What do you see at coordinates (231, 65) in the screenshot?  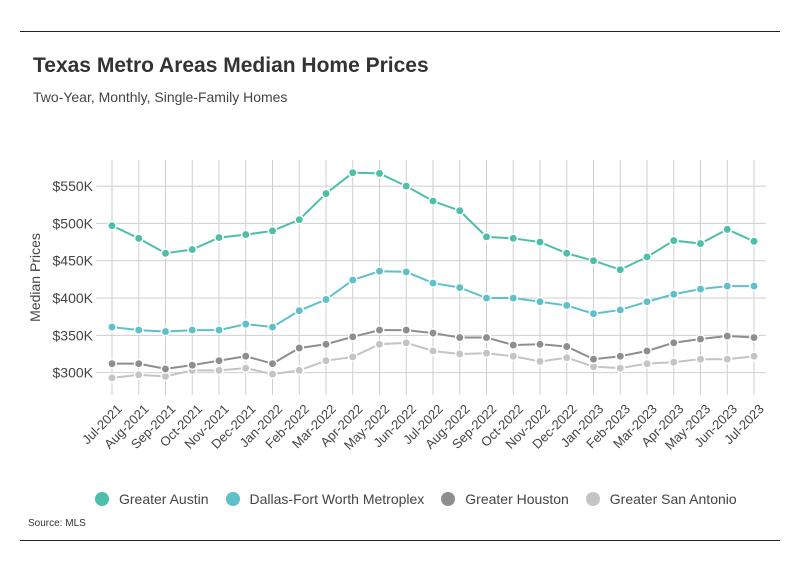 I see `chart-title: Texas Metro Areas Median Home Prices` at bounding box center [231, 65].